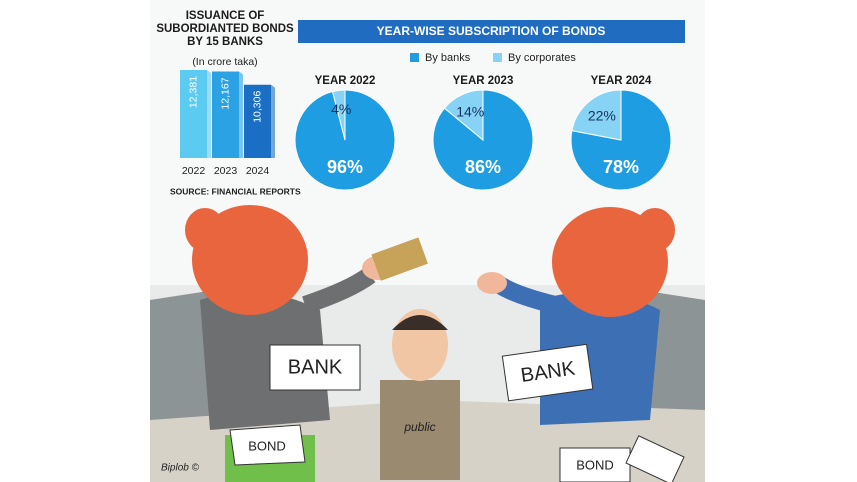  I want to click on slice-label: 96%, so click(345, 167).